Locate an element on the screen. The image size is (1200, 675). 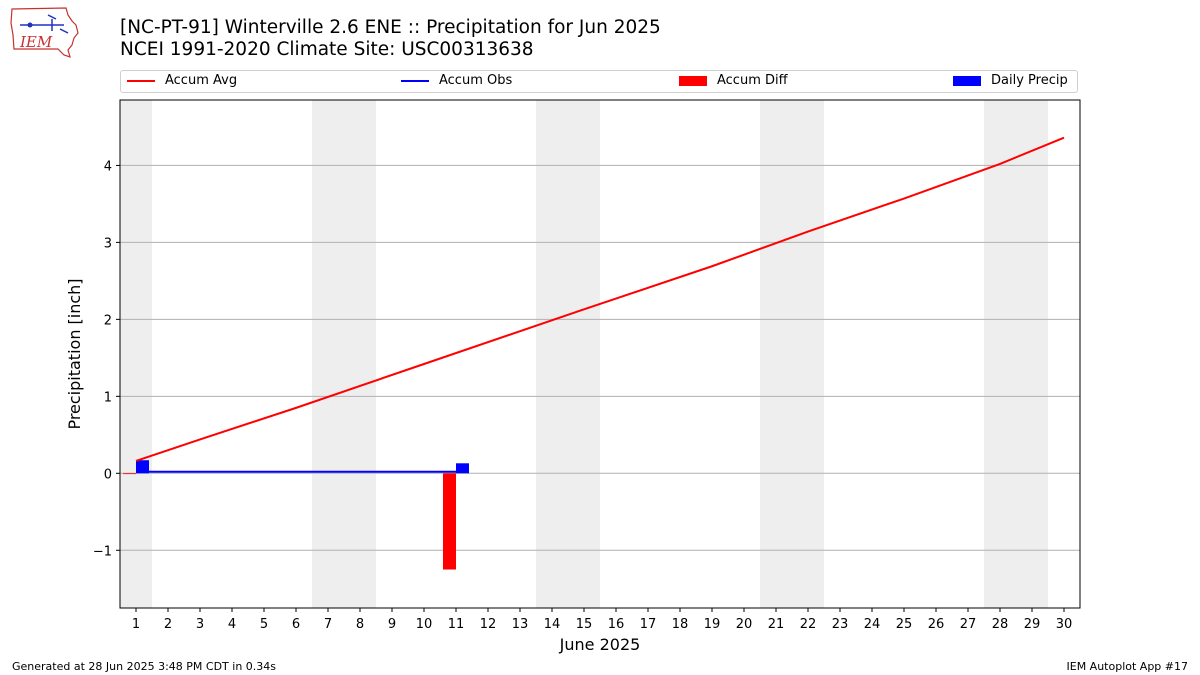
legend-label-accum-obs: Accum Obs is located at coordinates (476, 80).